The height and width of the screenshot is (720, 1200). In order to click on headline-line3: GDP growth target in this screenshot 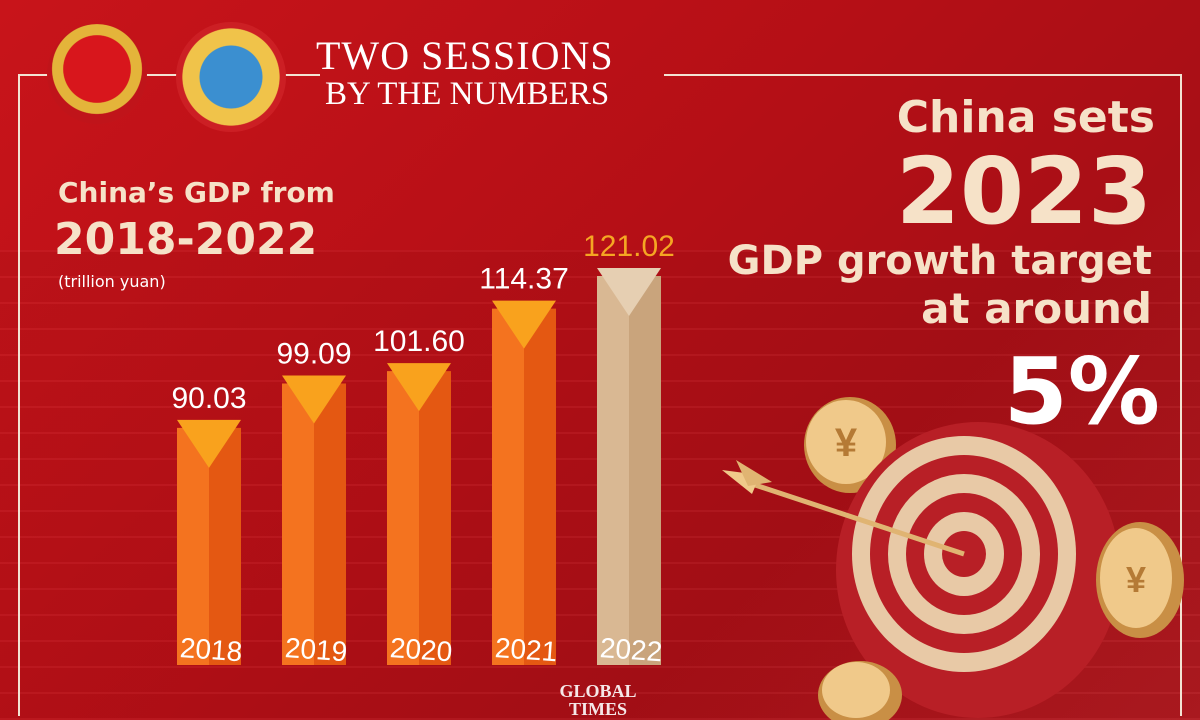, I will do `click(939, 261)`.